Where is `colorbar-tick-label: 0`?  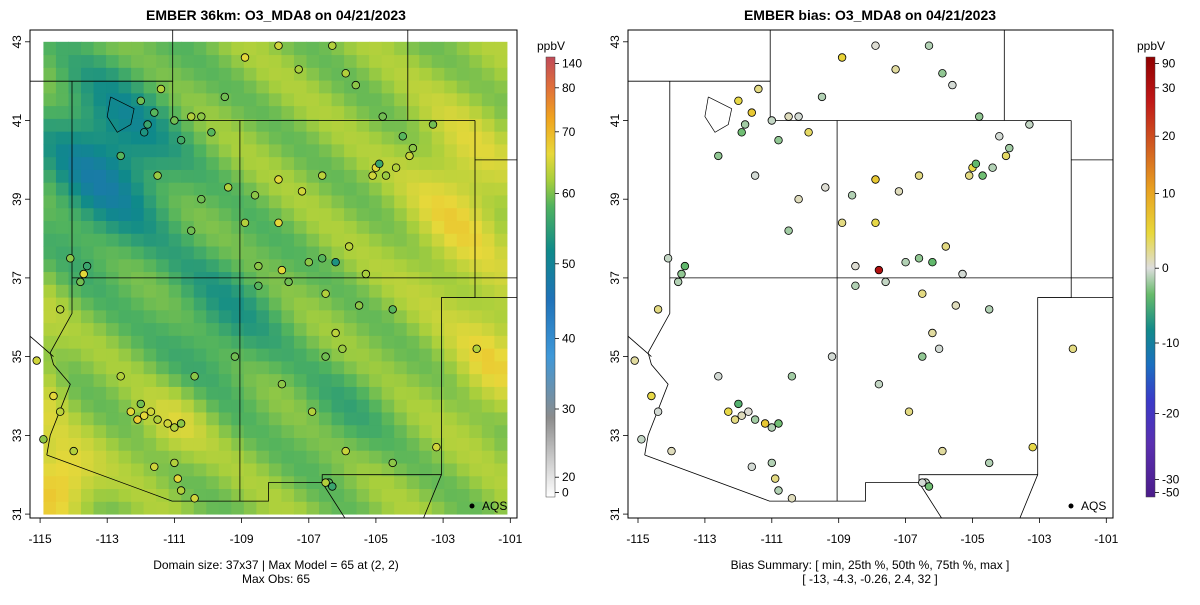 colorbar-tick-label: 0 is located at coordinates (1165, 268).